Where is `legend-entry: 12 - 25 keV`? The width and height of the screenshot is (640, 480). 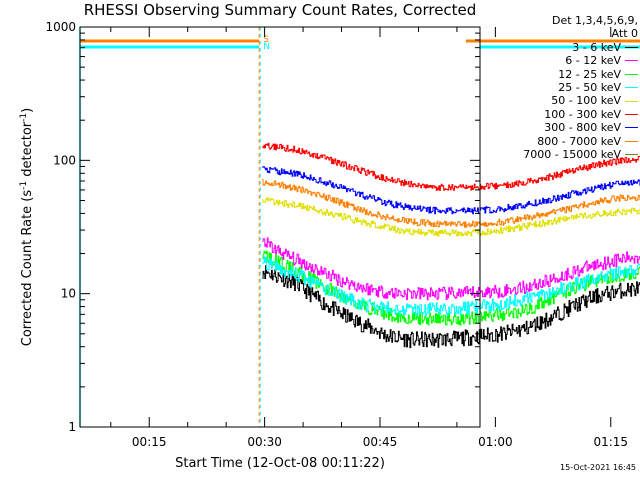
legend-entry: 12 - 25 keV is located at coordinates (558, 74).